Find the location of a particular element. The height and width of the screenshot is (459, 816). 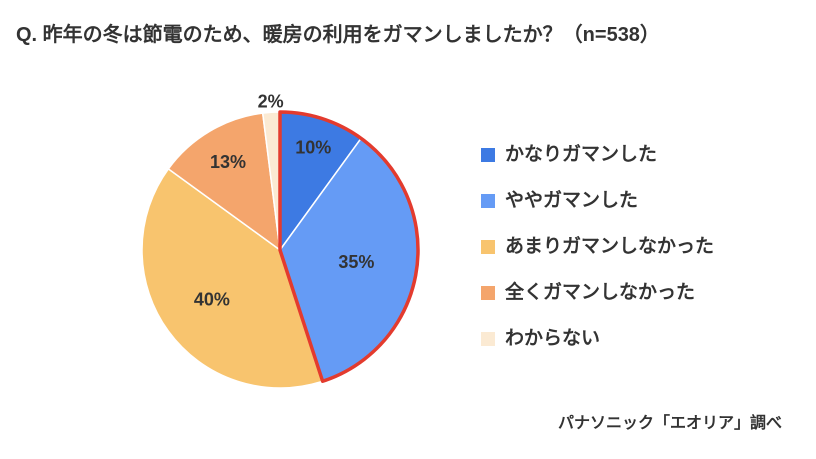

legend-item-endured-a-lot: かなりガマンした is located at coordinates (597, 155).